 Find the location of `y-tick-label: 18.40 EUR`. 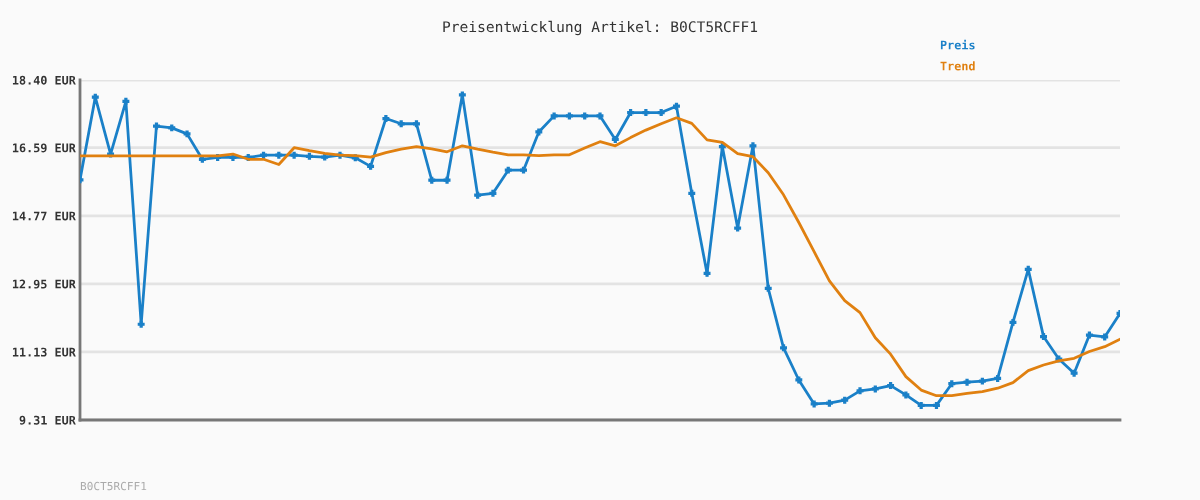

y-tick-label: 18.40 EUR is located at coordinates (44, 80).